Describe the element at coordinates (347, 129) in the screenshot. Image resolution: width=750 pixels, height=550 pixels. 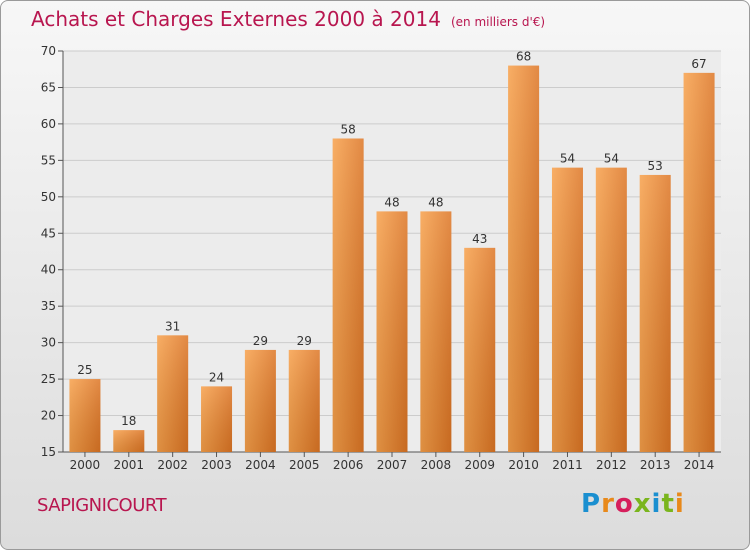
I see `bar-value-label: 58` at that location.